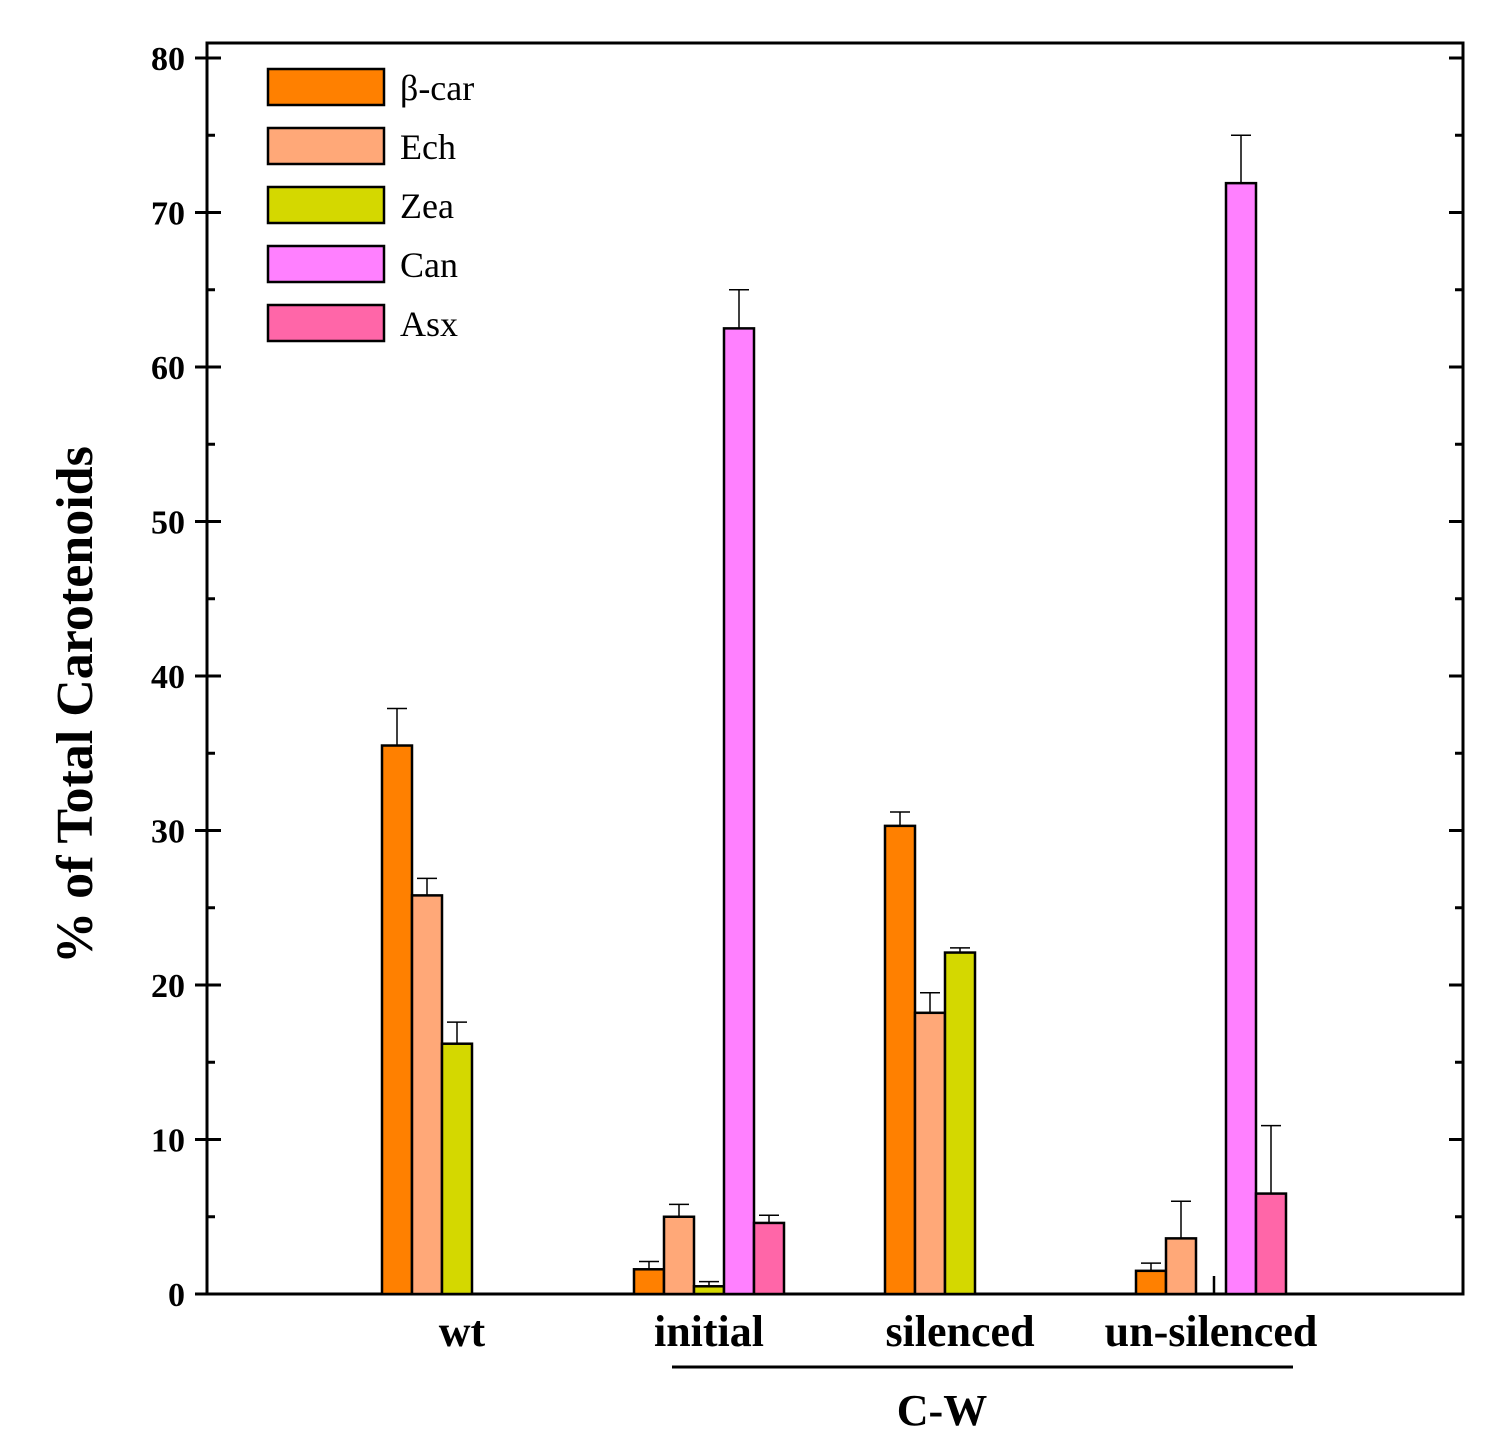  I want to click on y-tick-label: 50, so click(168, 523).